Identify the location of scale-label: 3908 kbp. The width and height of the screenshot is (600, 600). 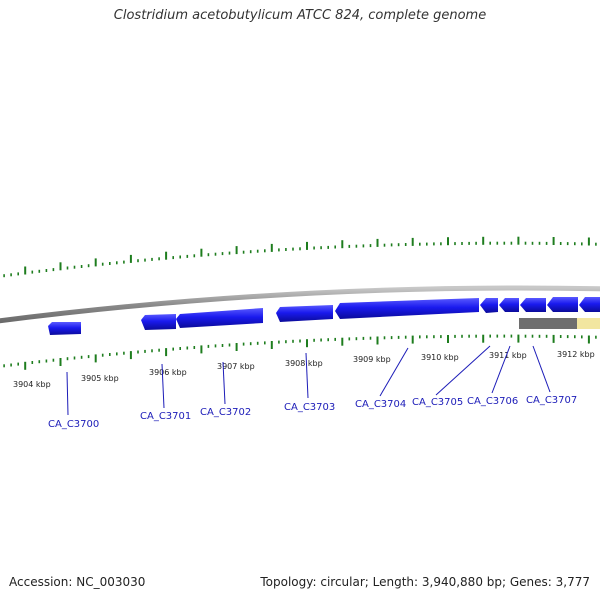
(304, 363).